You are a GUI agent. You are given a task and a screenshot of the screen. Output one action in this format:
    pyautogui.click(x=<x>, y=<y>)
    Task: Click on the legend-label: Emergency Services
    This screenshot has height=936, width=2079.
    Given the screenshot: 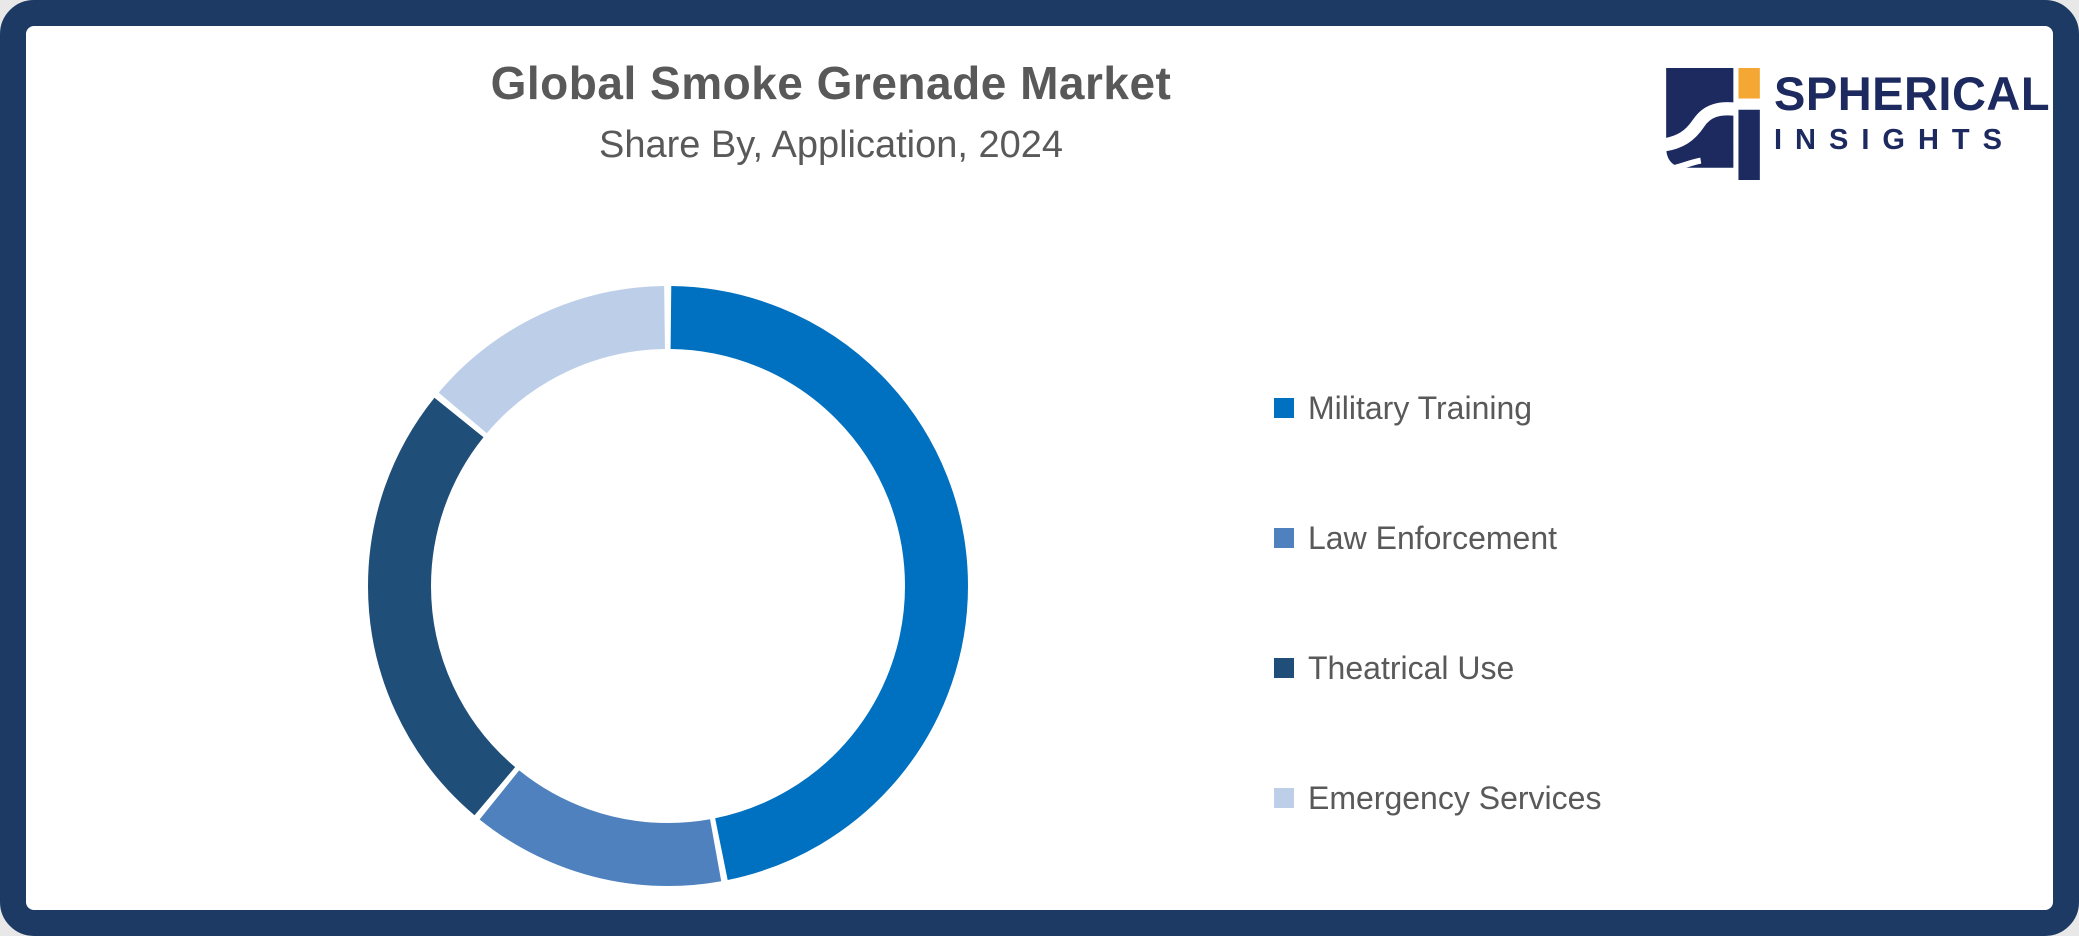 What is the action you would take?
    pyautogui.click(x=1455, y=797)
    